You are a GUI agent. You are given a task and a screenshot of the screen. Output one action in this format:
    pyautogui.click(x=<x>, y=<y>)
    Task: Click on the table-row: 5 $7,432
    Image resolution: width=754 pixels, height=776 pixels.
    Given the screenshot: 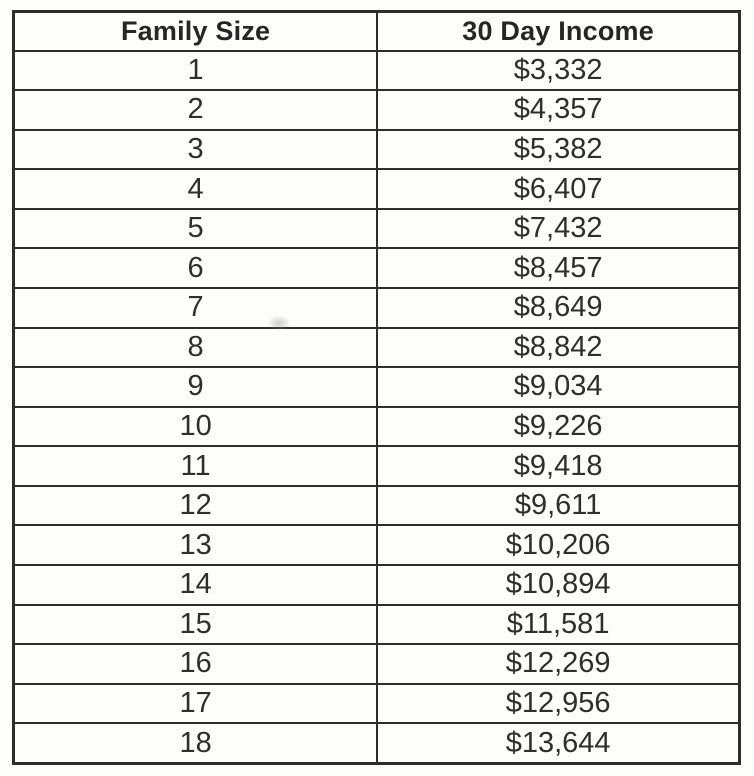 What is the action you would take?
    pyautogui.click(x=376, y=228)
    